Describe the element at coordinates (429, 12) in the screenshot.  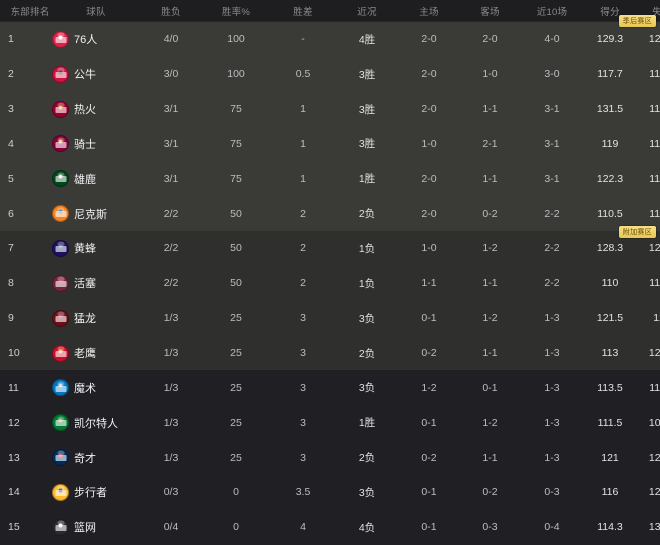
I see `column-header-home: 主场` at that location.